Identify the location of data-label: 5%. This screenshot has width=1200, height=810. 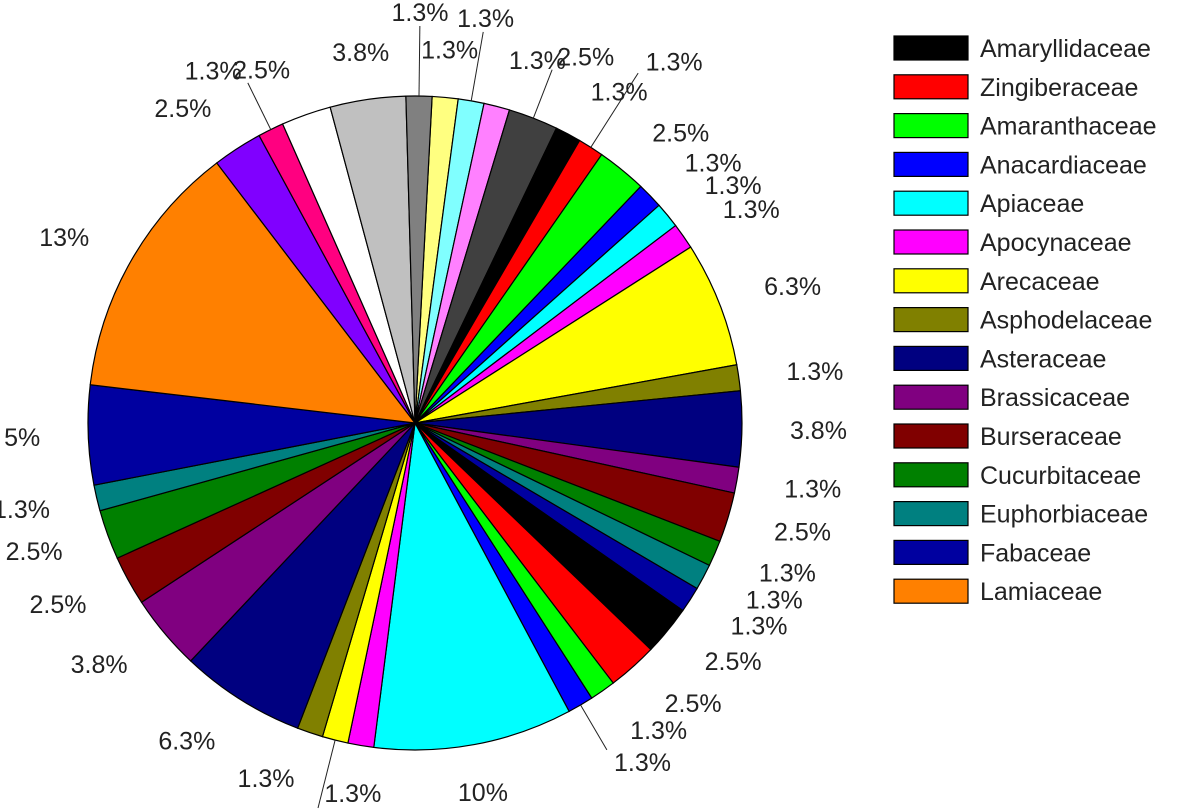
(22, 438).